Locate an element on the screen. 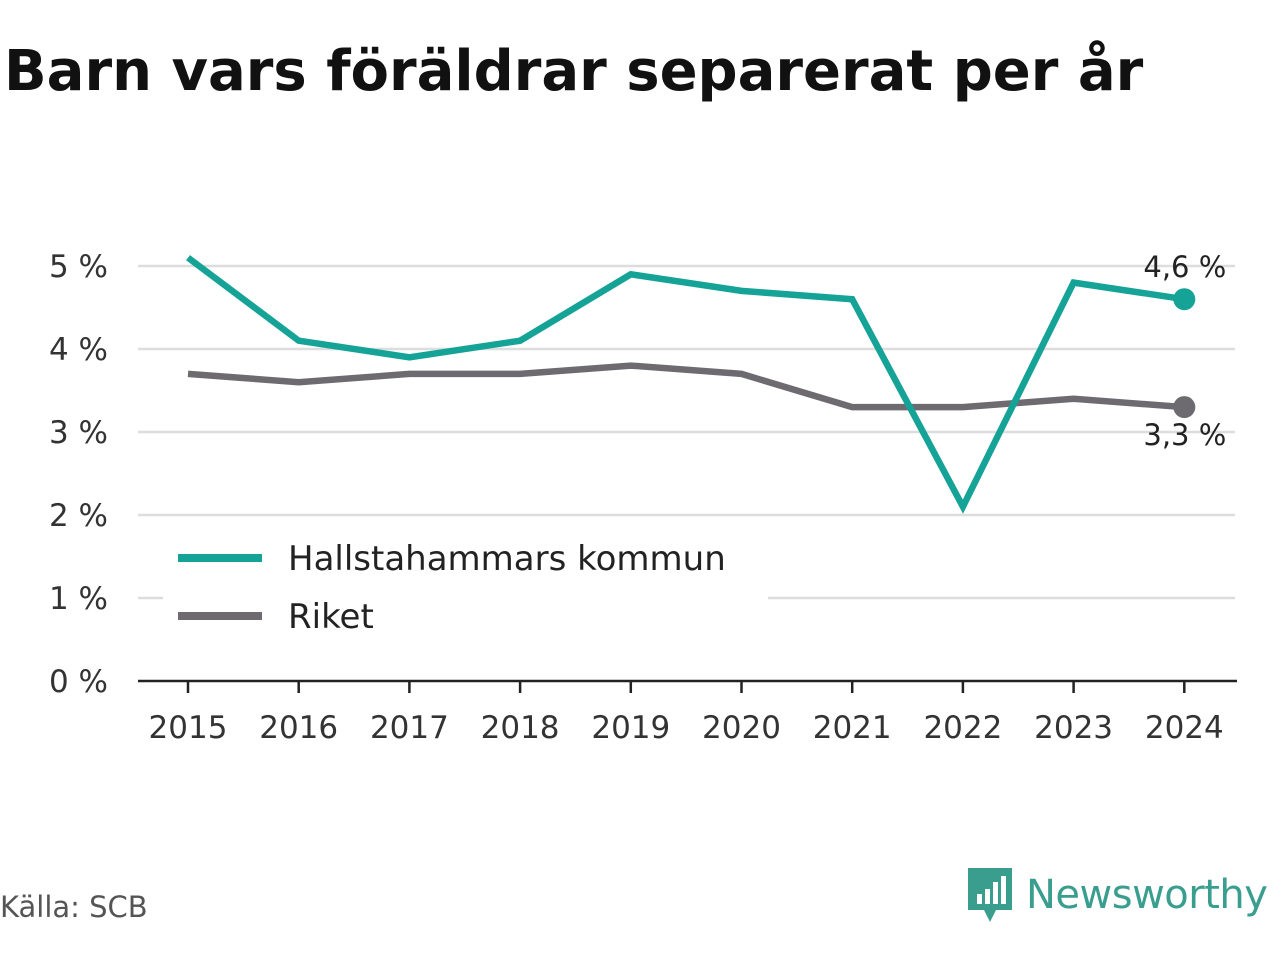  source-label: Källa: SCB is located at coordinates (74, 907).